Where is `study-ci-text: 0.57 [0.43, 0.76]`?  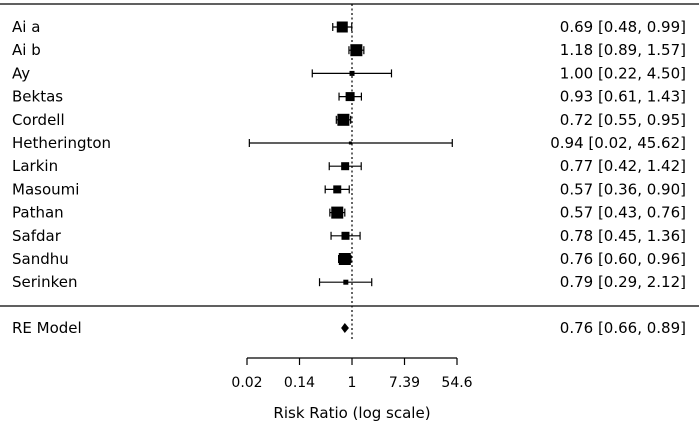 study-ci-text: 0.57 [0.43, 0.76] is located at coordinates (623, 213).